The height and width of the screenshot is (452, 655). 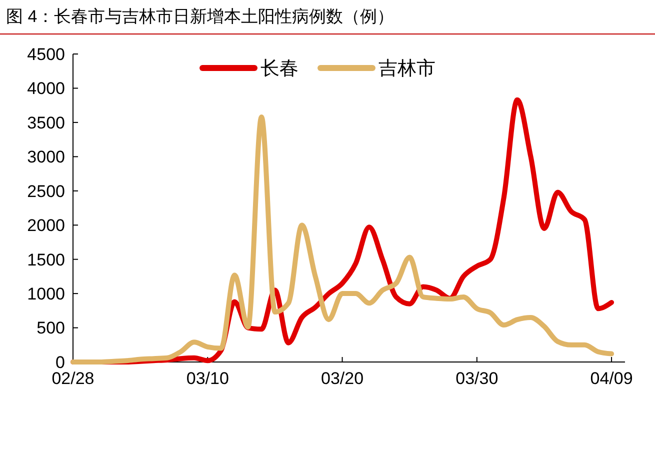 What do you see at coordinates (611, 378) in the screenshot?
I see `x-tick-label: 04/09` at bounding box center [611, 378].